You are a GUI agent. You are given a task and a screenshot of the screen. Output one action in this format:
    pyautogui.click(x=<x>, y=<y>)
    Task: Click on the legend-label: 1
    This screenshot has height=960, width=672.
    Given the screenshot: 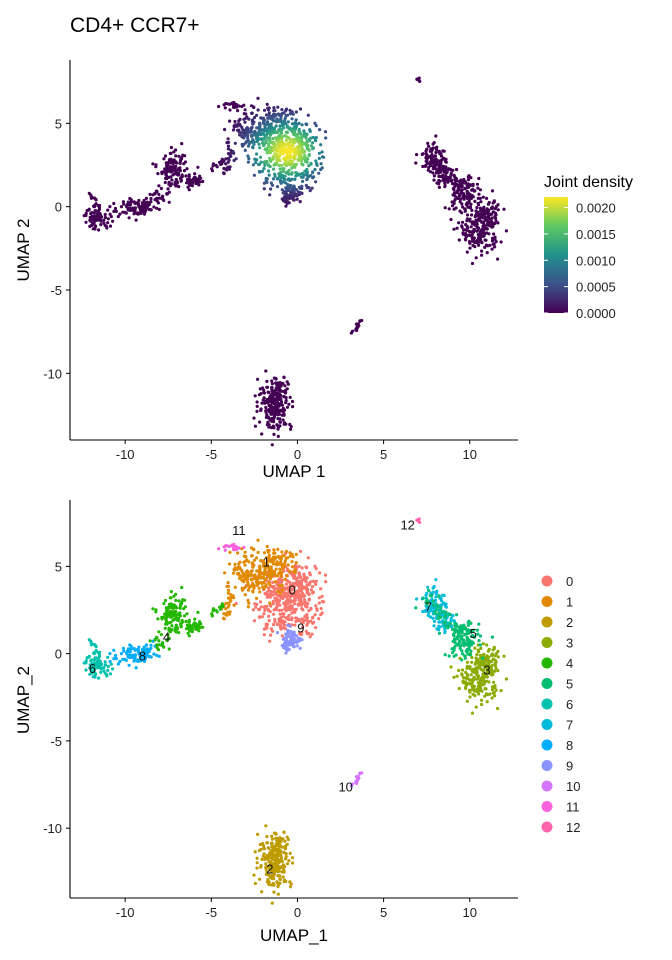 What is the action you would take?
    pyautogui.click(x=569, y=602)
    